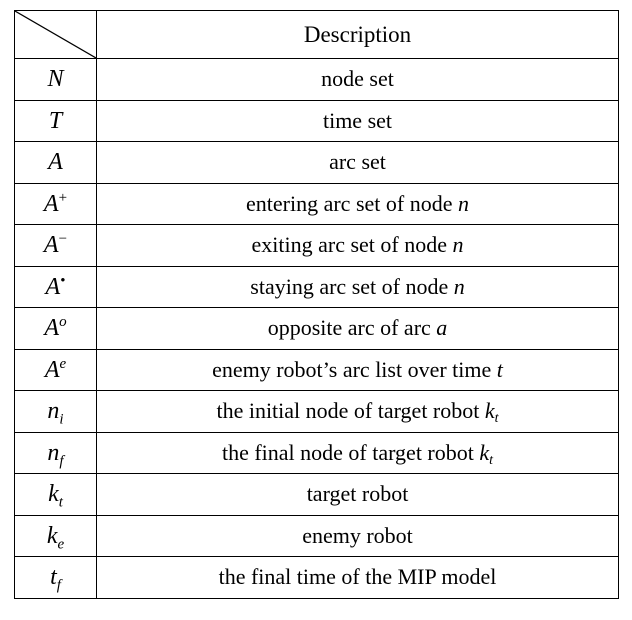 The image size is (632, 620). I want to click on symbol-base: N, so click(55, 79).